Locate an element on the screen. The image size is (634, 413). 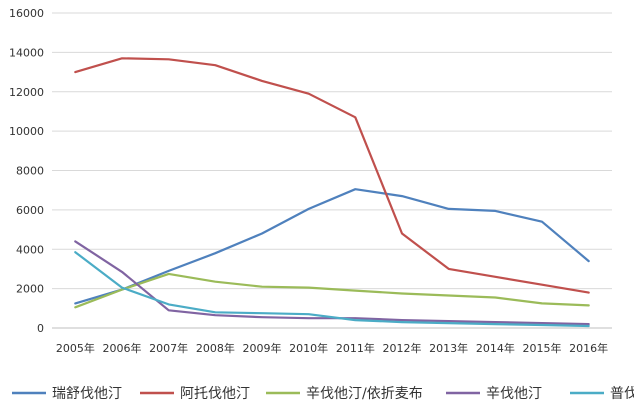
x-tick-label: 2016年 is located at coordinates (588, 348).